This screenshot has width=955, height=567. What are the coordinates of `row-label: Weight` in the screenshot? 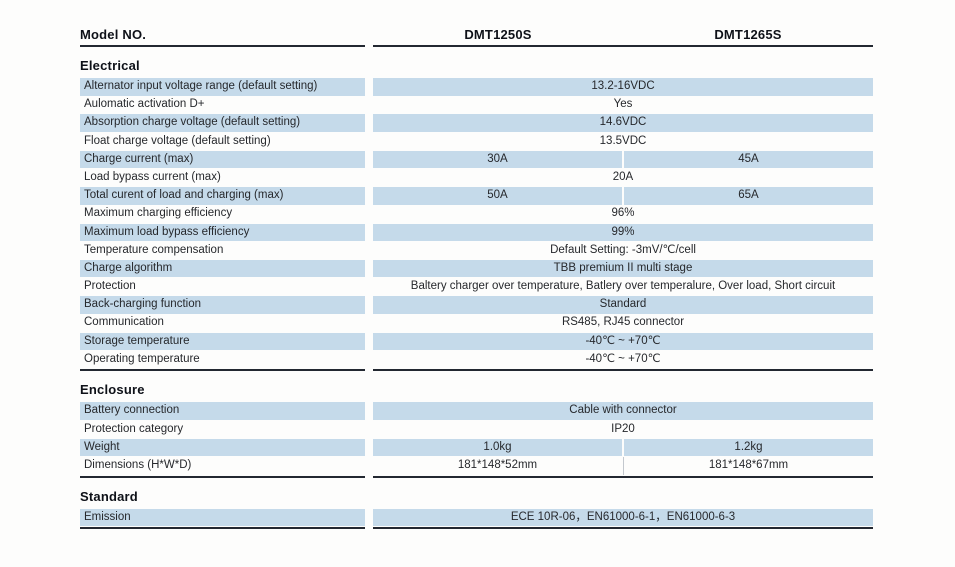 It's located at (222, 447).